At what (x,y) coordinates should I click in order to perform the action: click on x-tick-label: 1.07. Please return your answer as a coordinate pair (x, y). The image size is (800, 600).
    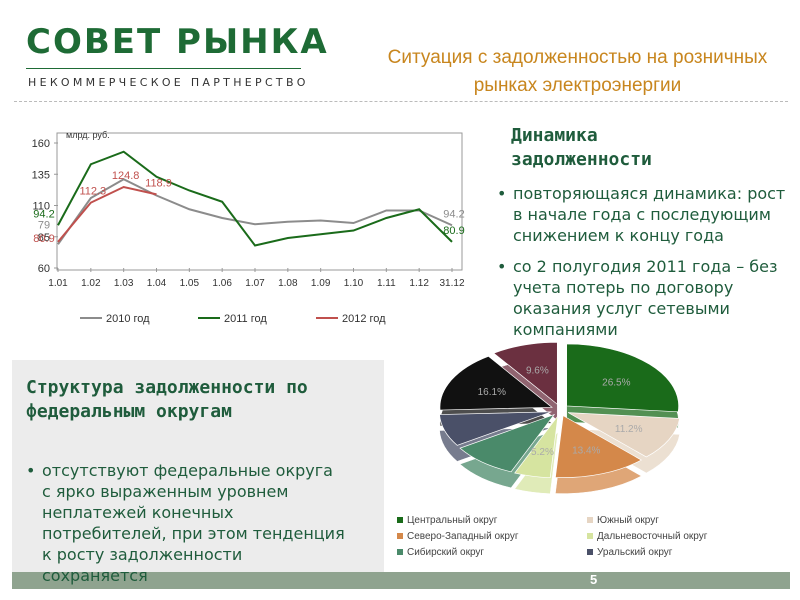
    Looking at the image, I should click on (255, 283).